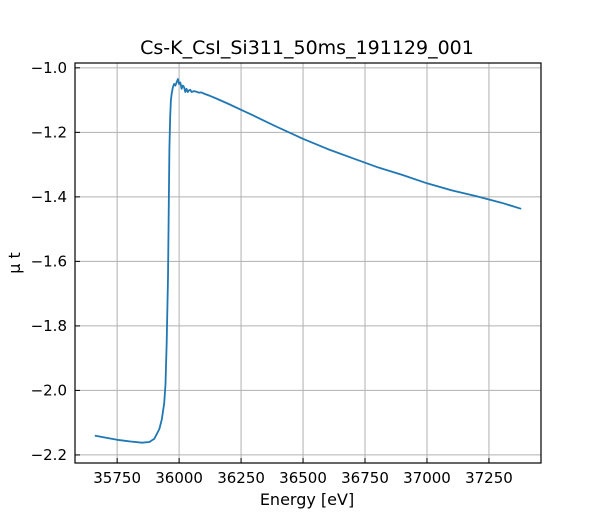 The height and width of the screenshot is (520, 600). I want to click on x-tick-label: 36500, so click(303, 478).